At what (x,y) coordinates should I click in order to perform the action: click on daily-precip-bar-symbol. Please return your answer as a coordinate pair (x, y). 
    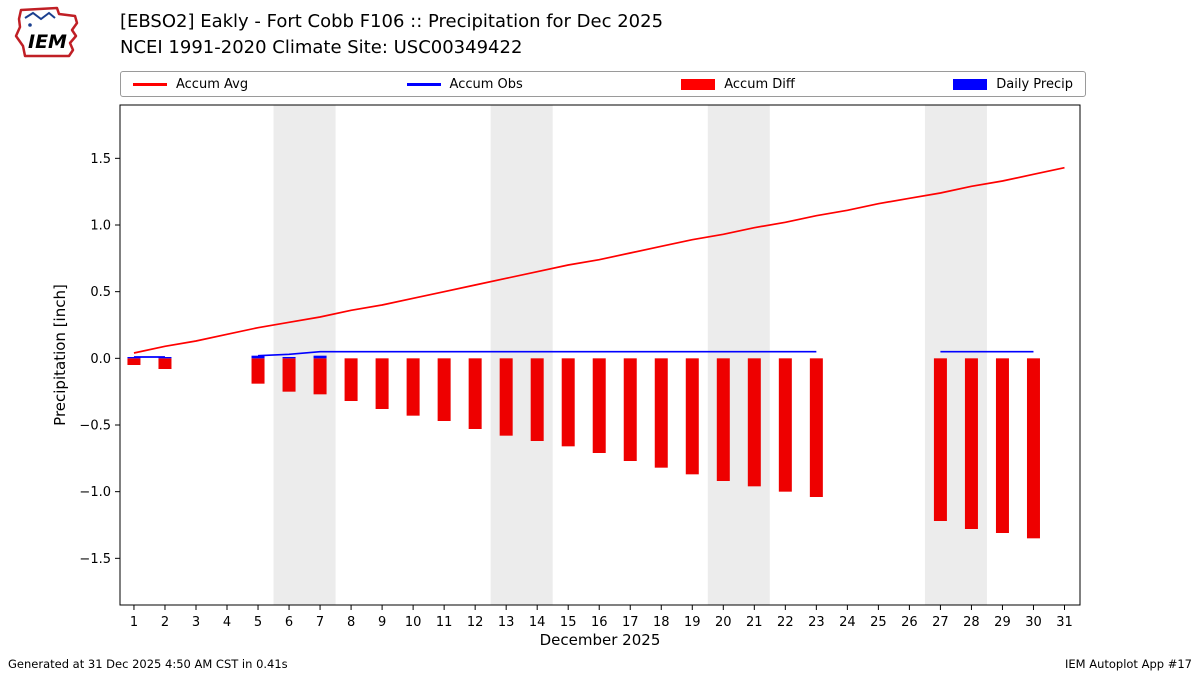
    Looking at the image, I should click on (970, 84).